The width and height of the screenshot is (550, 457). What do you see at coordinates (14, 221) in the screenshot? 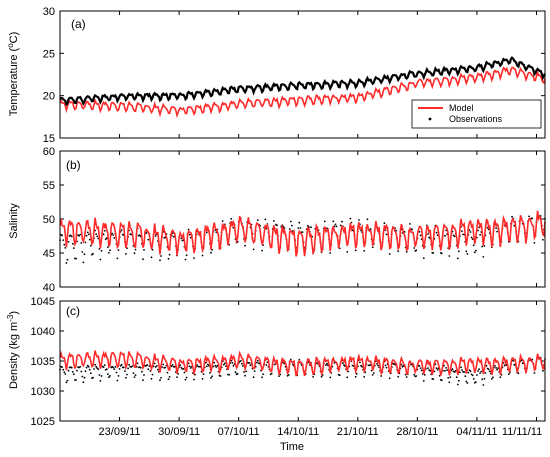
I see `ylabel-b: Salinity` at bounding box center [14, 221].